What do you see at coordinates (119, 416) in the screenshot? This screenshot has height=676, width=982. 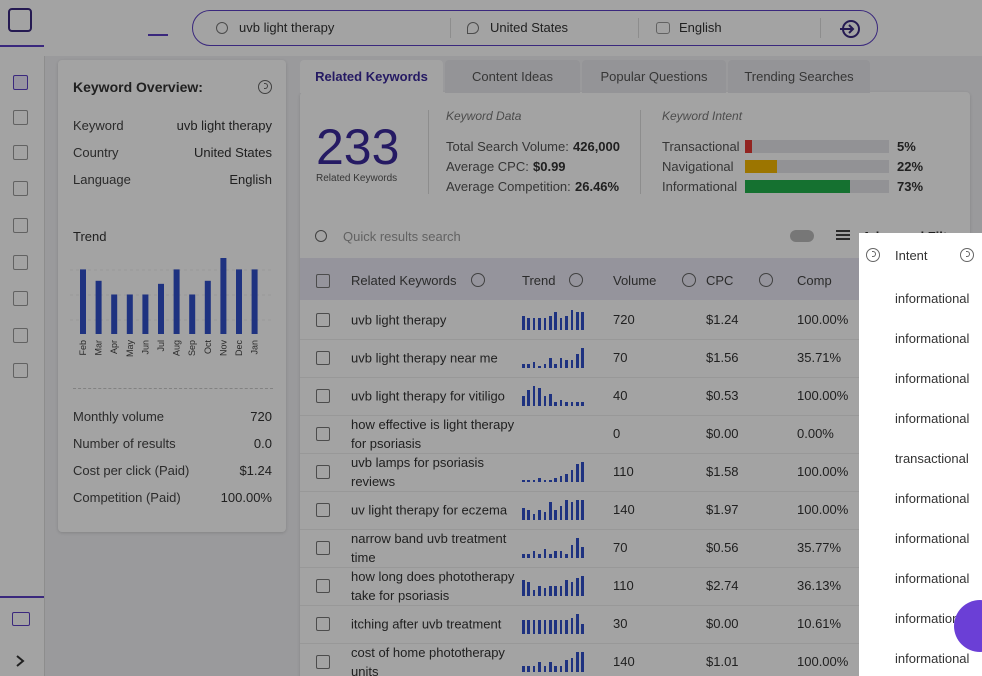 I see `metric-key: Monthly volume` at bounding box center [119, 416].